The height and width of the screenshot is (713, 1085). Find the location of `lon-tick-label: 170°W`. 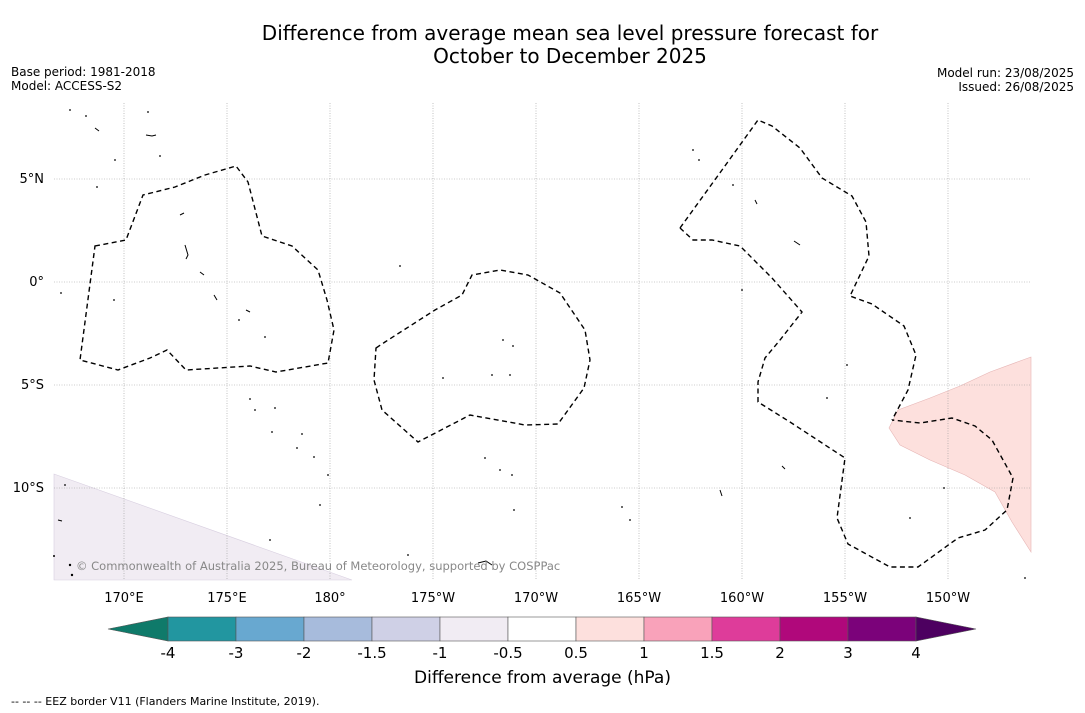

lon-tick-label: 170°W is located at coordinates (536, 598).